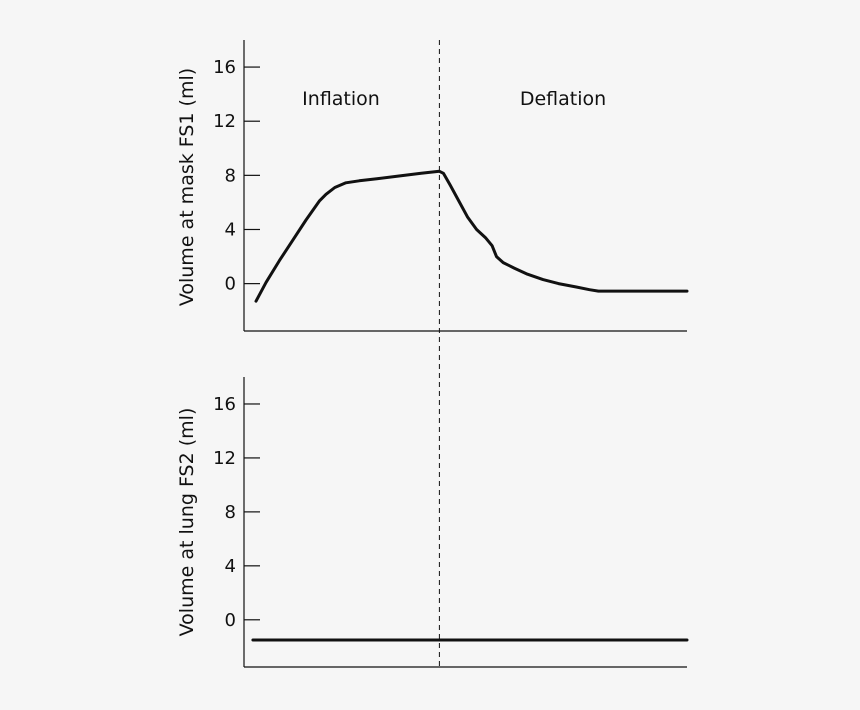  Describe the element at coordinates (187, 187) in the screenshot. I see `y-axis-title-mask: Volume at mask FS1 (ml)` at that location.